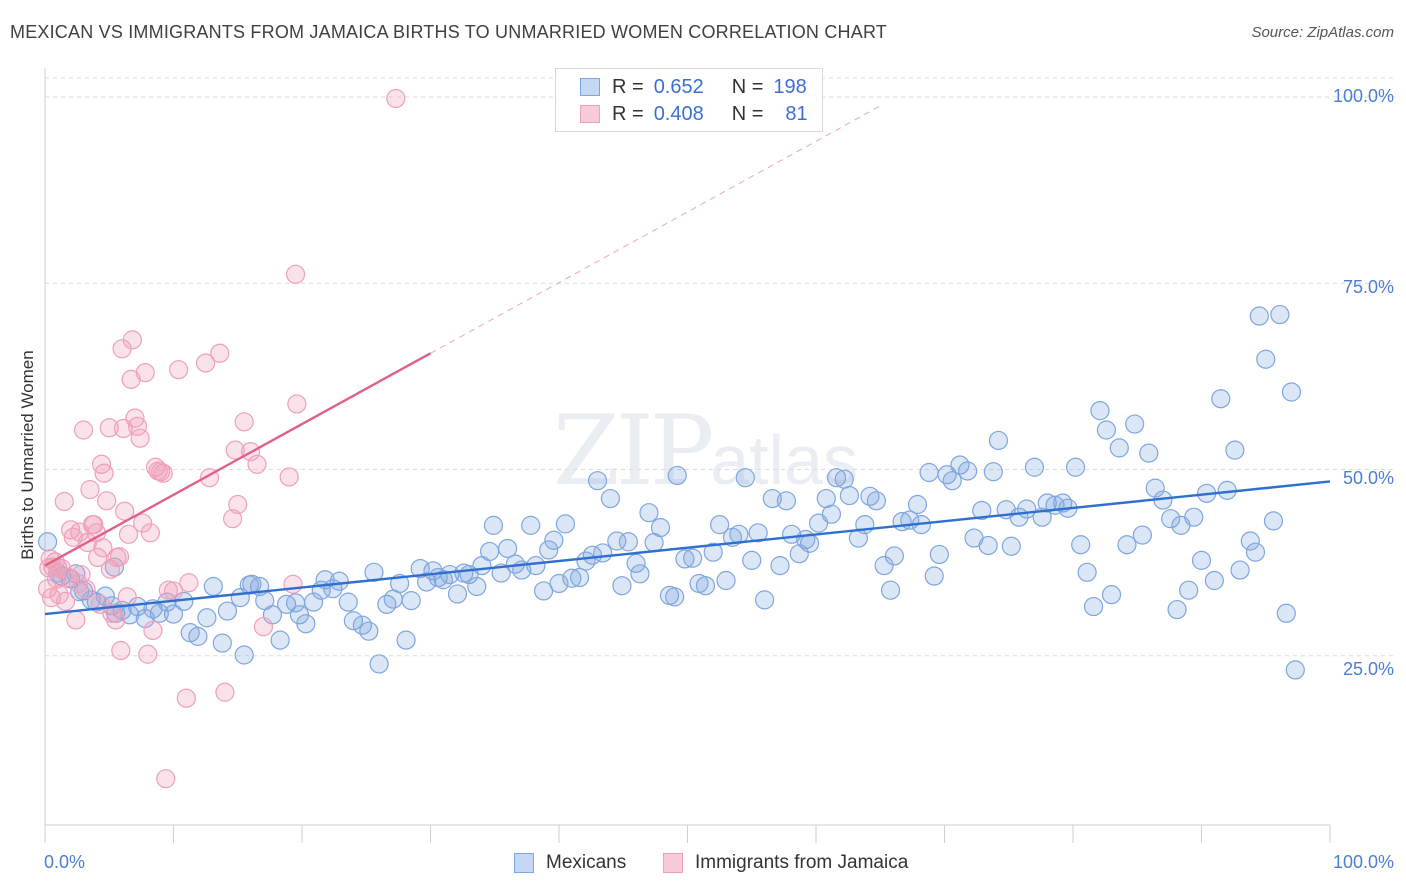 The width and height of the screenshot is (1406, 892). What do you see at coordinates (682, 114) in the screenshot?
I see `legend-row-jamaica: R = 0.408 N = 81` at bounding box center [682, 114].